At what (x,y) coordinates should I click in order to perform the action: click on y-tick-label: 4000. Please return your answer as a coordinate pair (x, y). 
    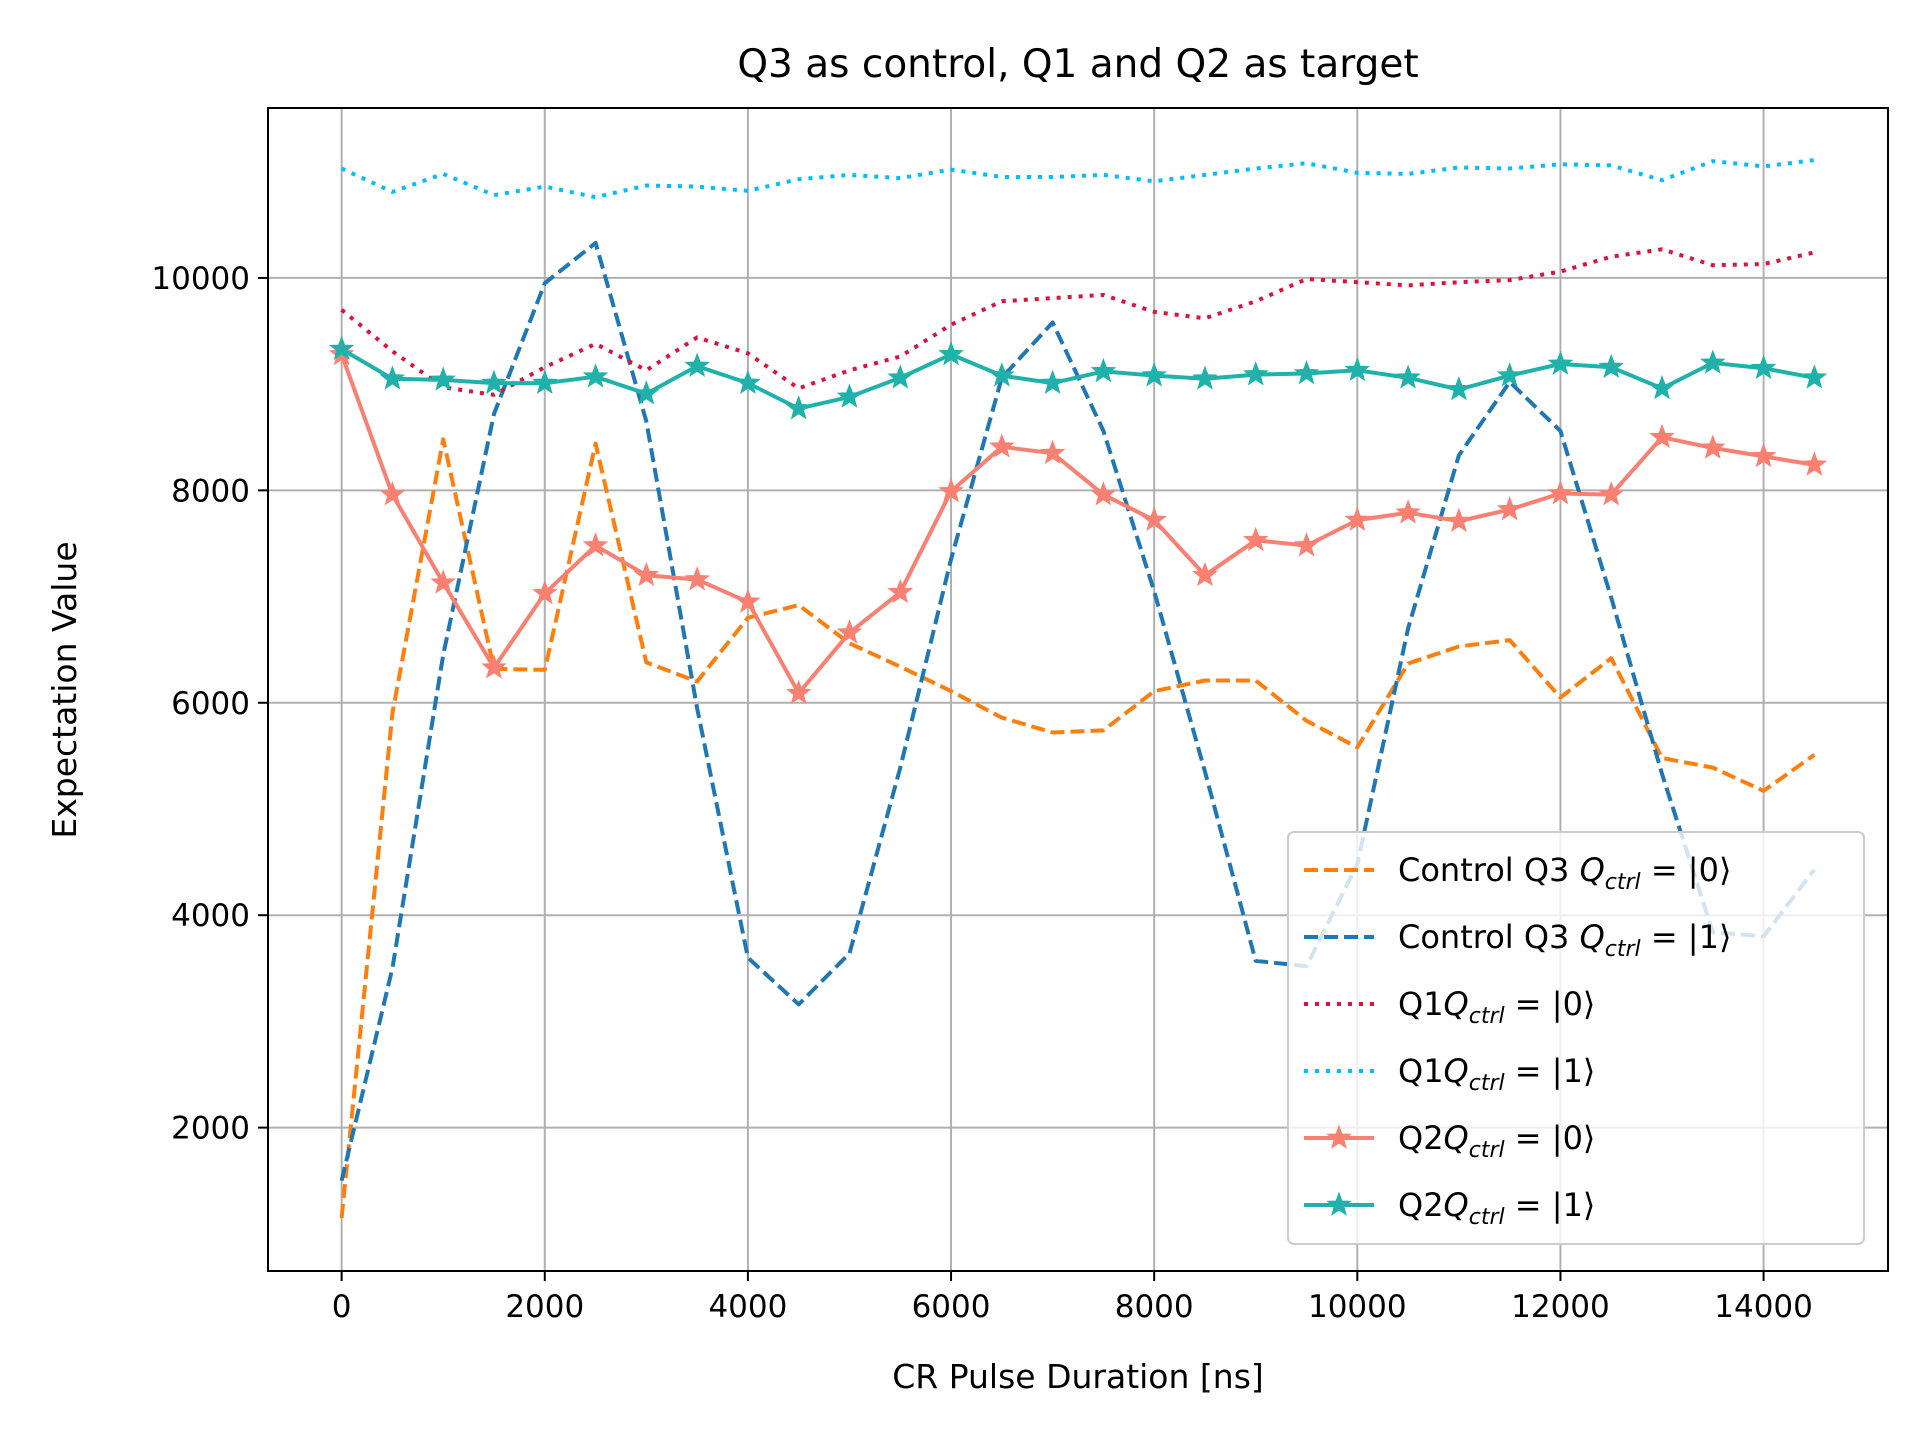
    Looking at the image, I should click on (210, 916).